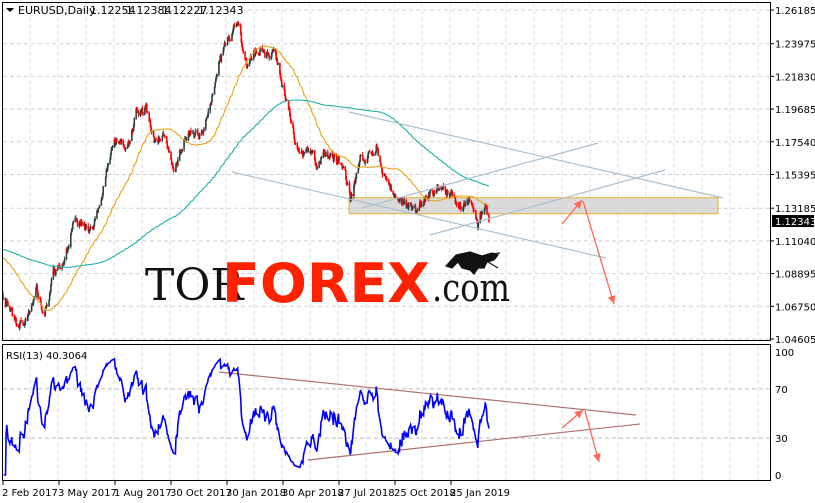 The height and width of the screenshot is (503, 815). What do you see at coordinates (30, 493) in the screenshot?
I see `time-tick-label: 2 Feb 2017` at bounding box center [30, 493].